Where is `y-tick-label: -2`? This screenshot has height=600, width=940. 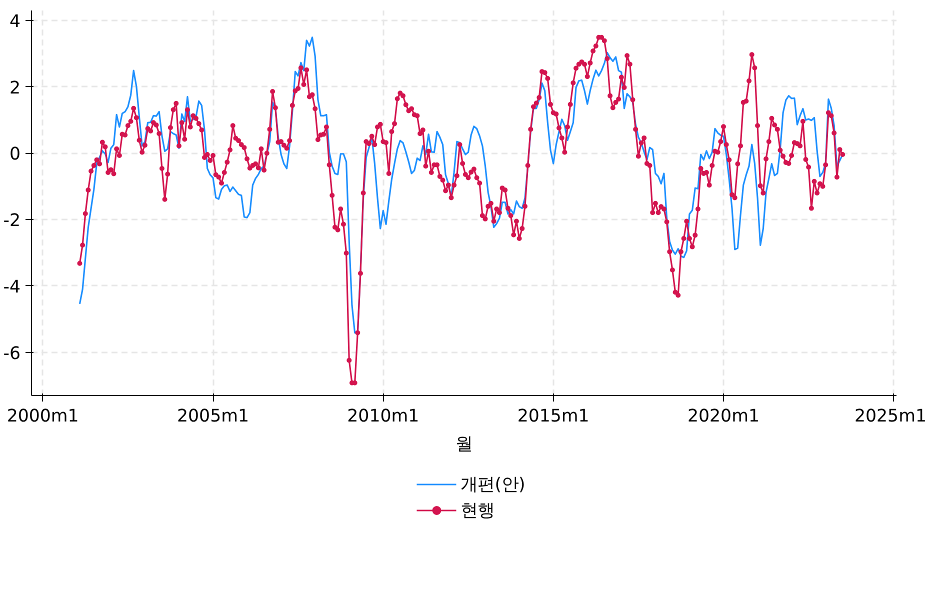
y-tick-label: -2 is located at coordinates (12, 221).